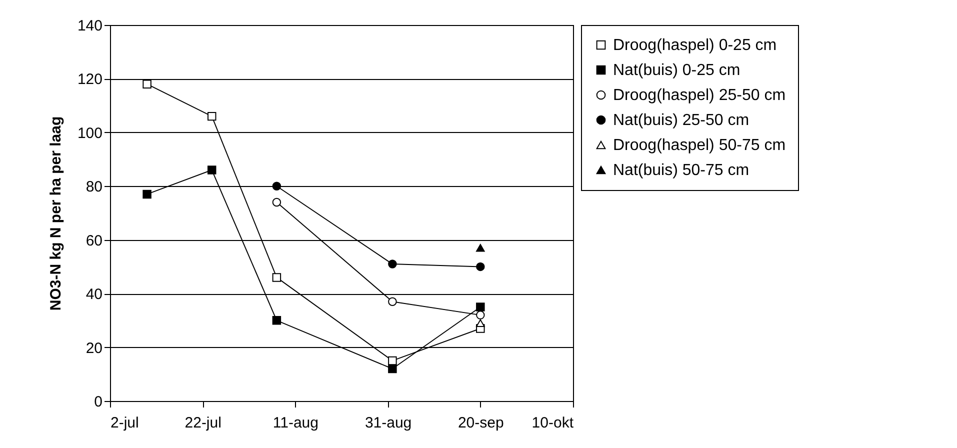 The width and height of the screenshot is (957, 448). What do you see at coordinates (699, 145) in the screenshot?
I see `legend-label: Droog(haspel) 50-75 cm` at bounding box center [699, 145].